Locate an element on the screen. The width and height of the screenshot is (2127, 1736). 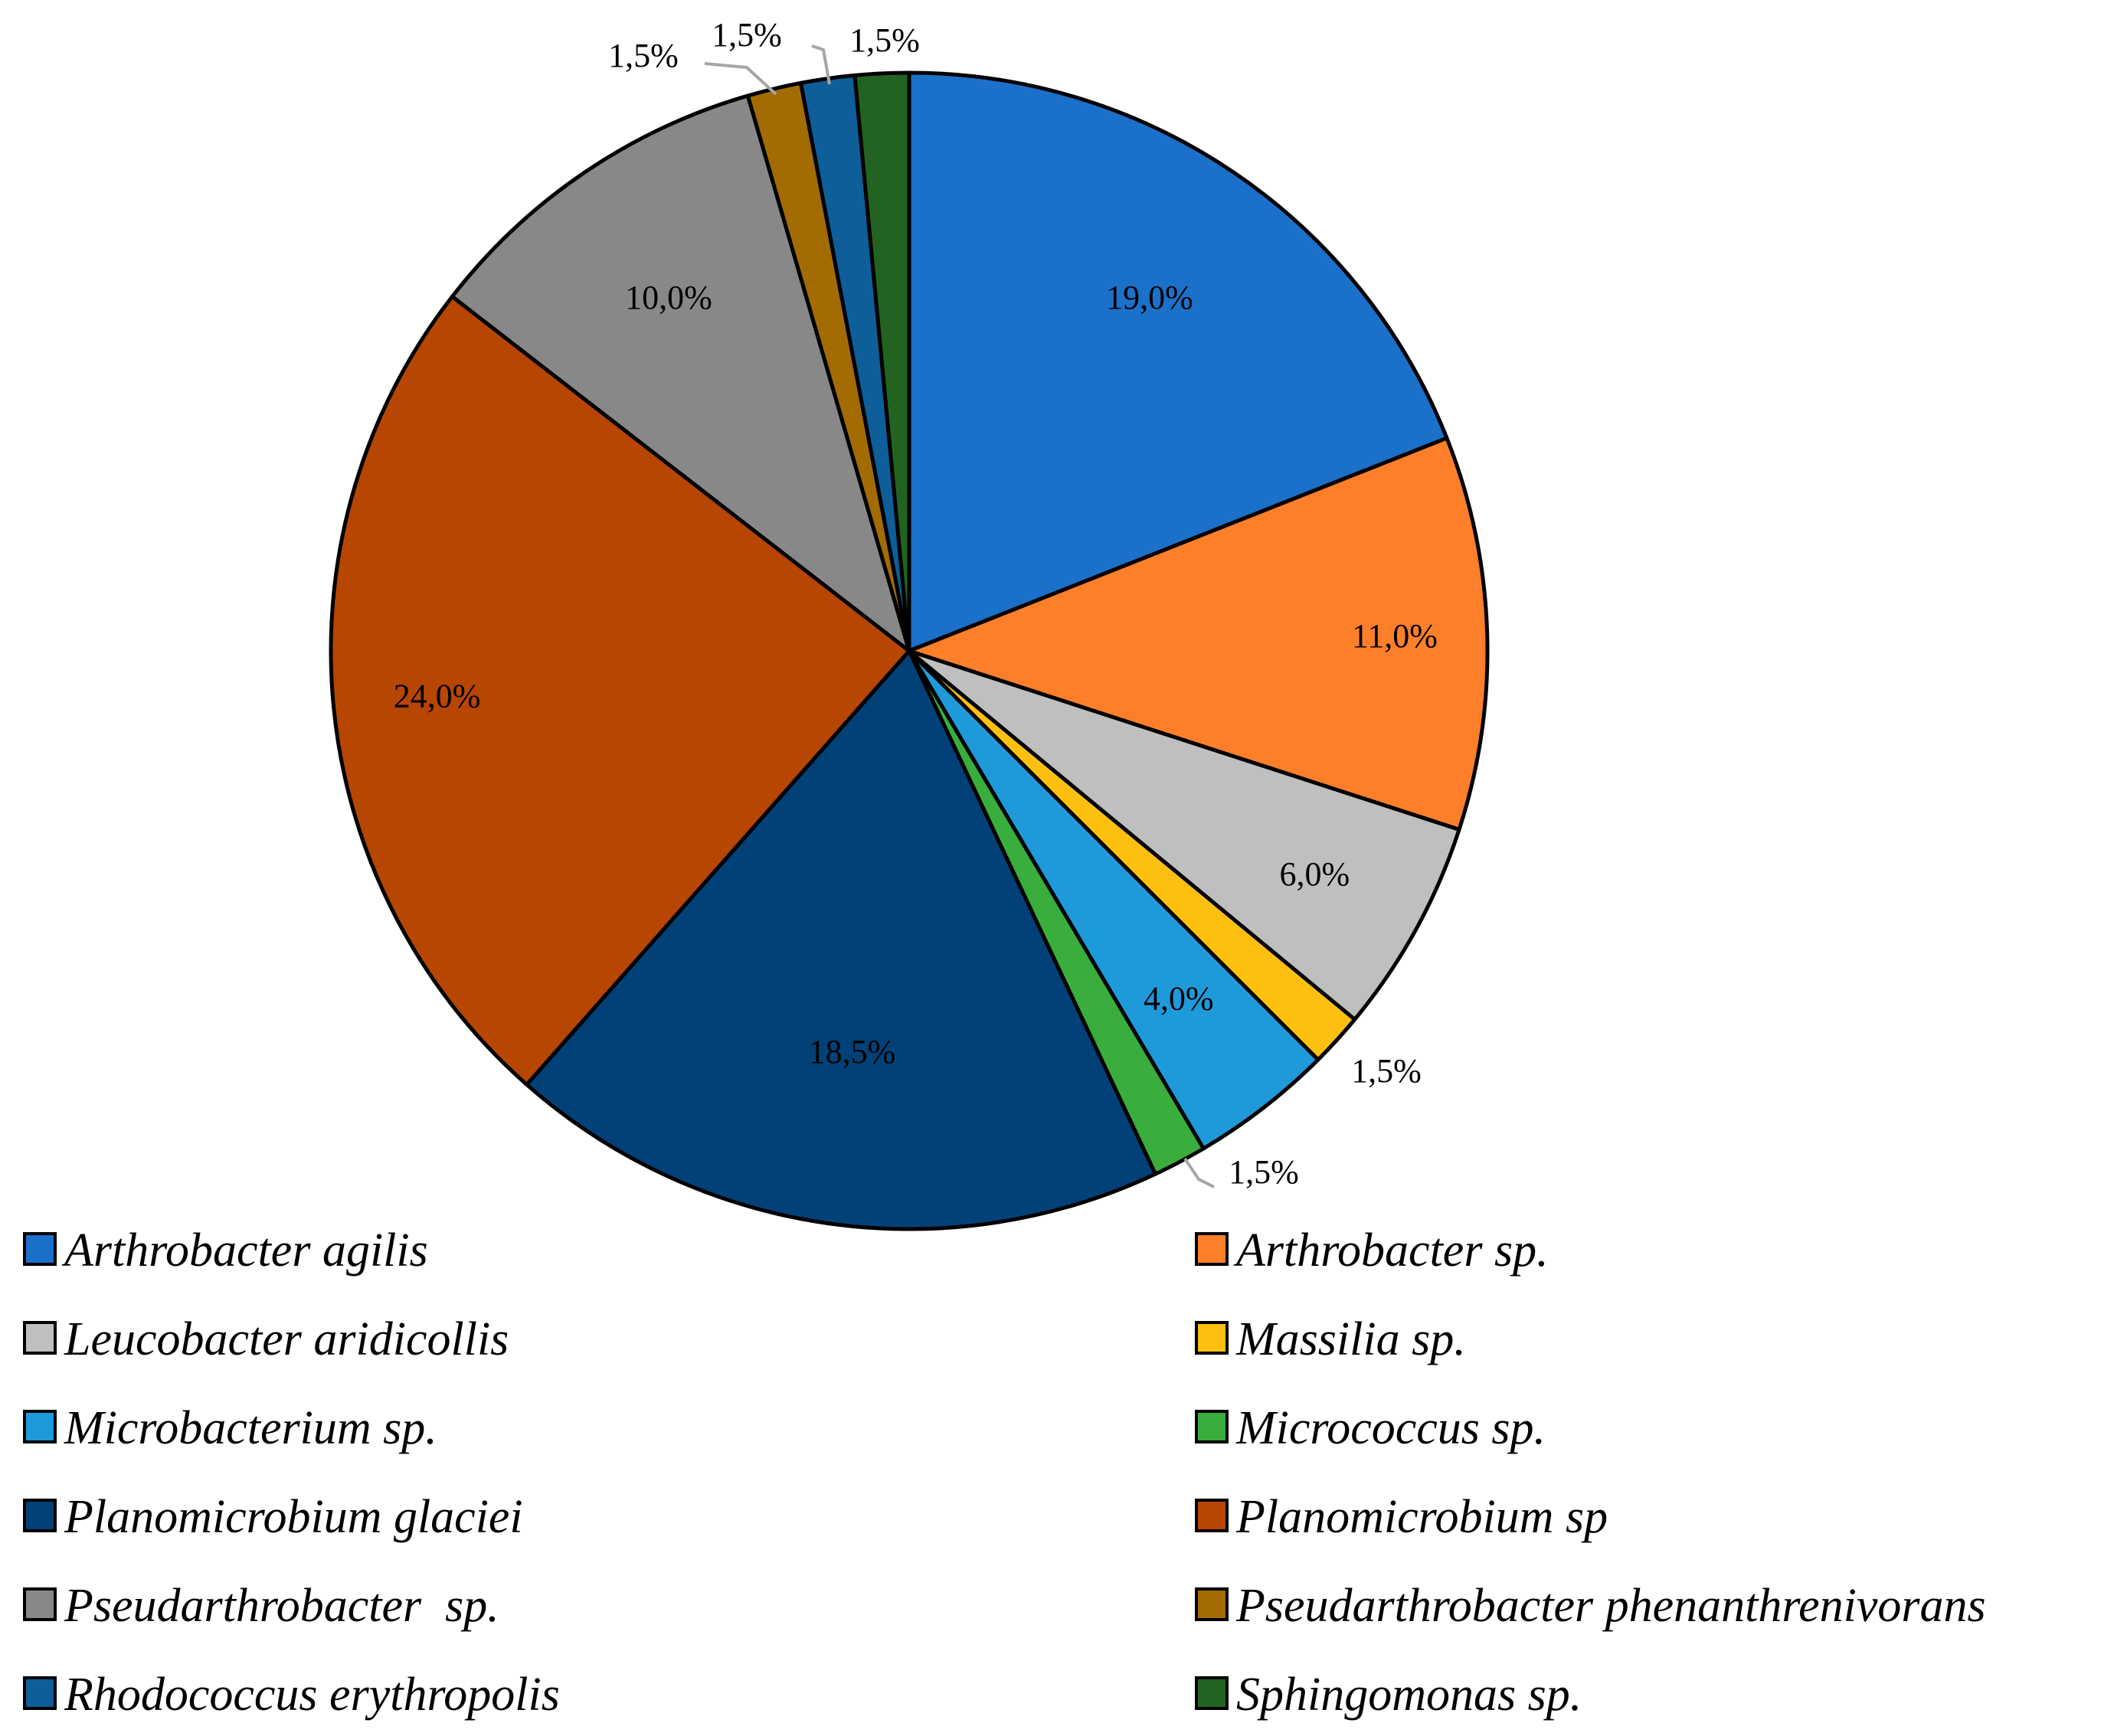
data-label: 10,0% is located at coordinates (668, 297).